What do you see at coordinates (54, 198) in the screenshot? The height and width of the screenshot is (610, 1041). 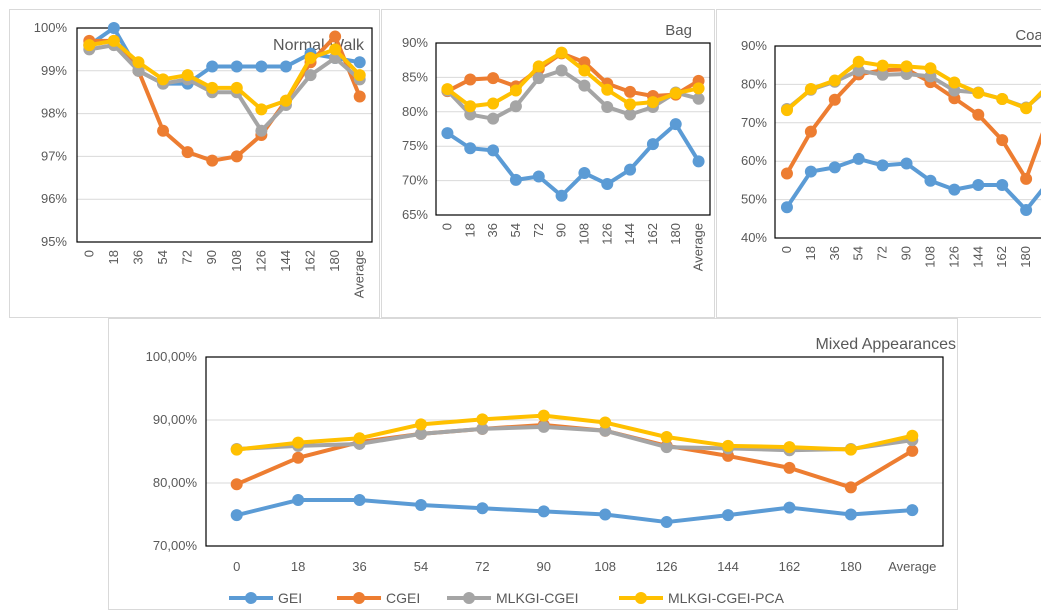 I see `y-tick-label: 96%` at bounding box center [54, 198].